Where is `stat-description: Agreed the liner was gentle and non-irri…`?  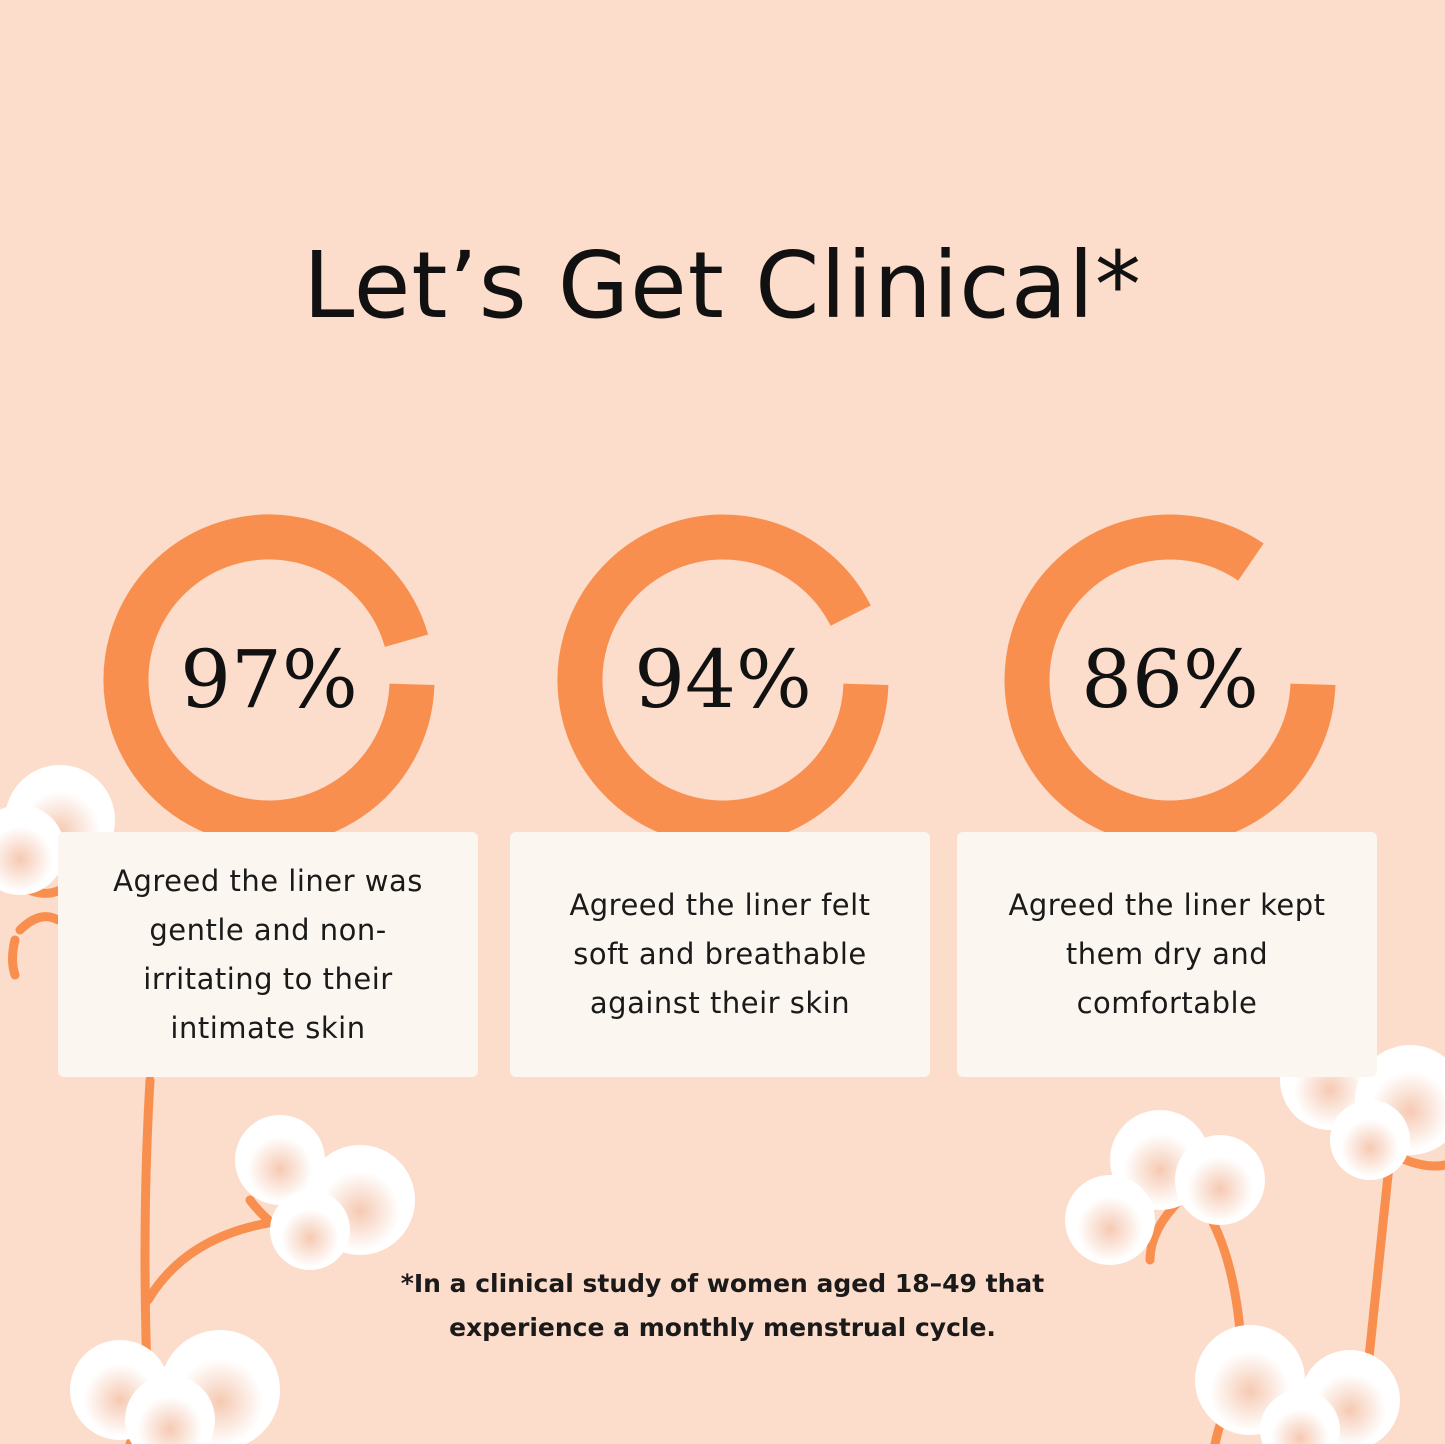 stat-description: Agreed the liner was gentle and non-irri… is located at coordinates (268, 954).